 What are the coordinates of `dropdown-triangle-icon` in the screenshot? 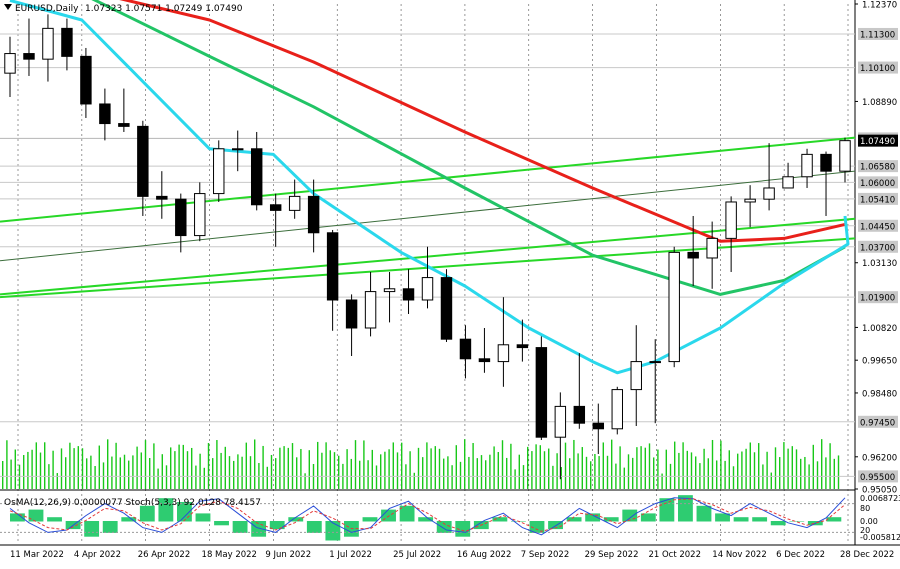 It's located at (8, 7).